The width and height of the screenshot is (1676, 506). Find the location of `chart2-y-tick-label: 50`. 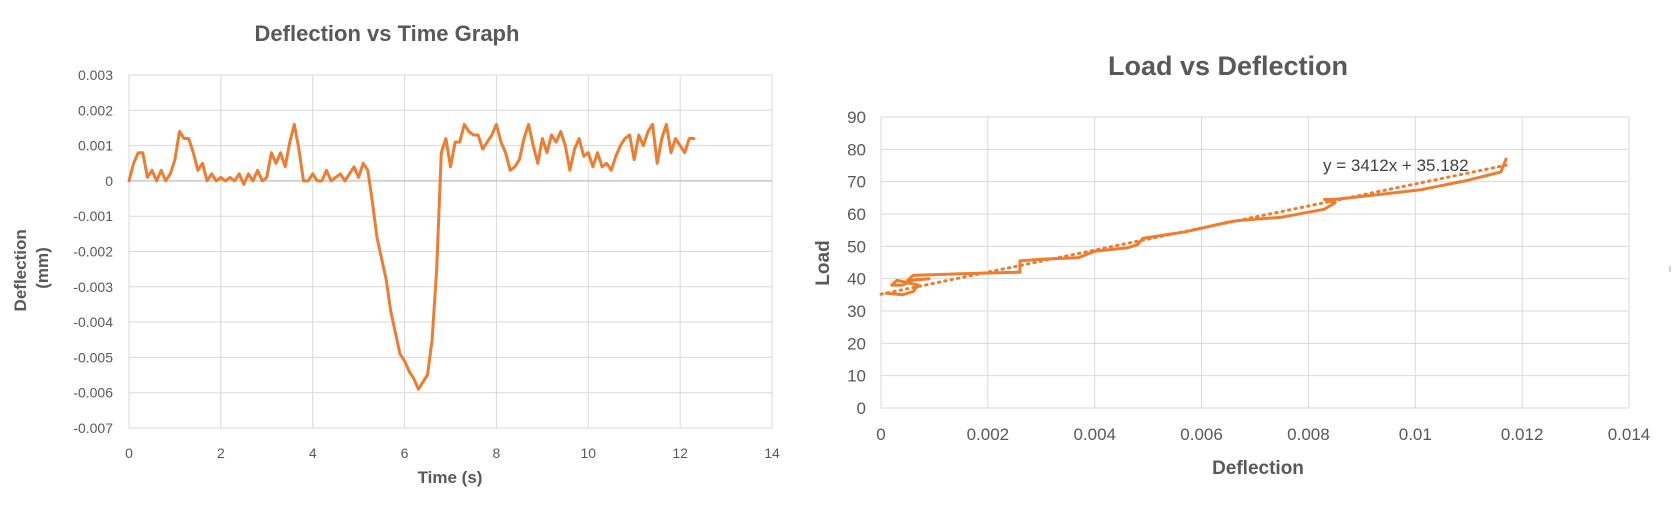

chart2-y-tick-label: 50 is located at coordinates (856, 246).